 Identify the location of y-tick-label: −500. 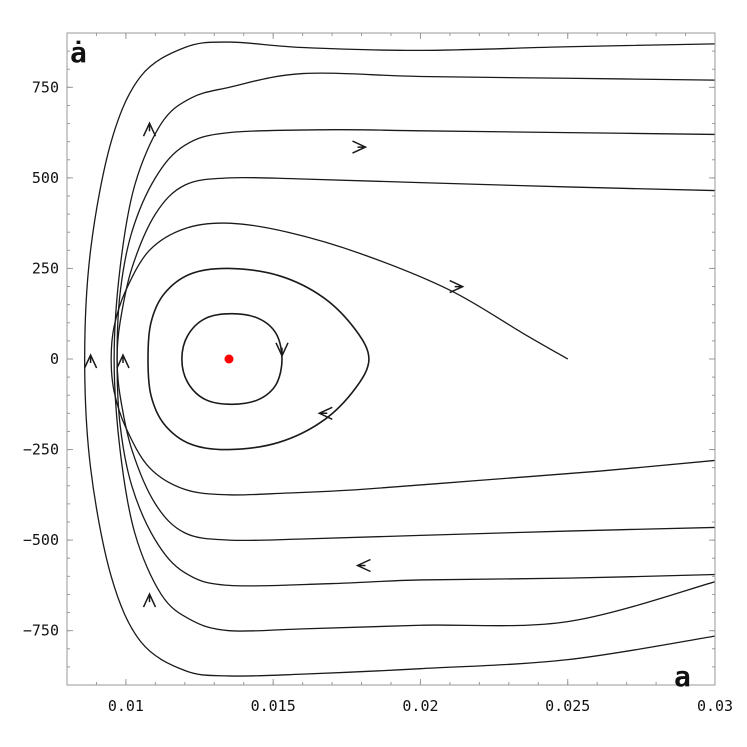
(41, 540).